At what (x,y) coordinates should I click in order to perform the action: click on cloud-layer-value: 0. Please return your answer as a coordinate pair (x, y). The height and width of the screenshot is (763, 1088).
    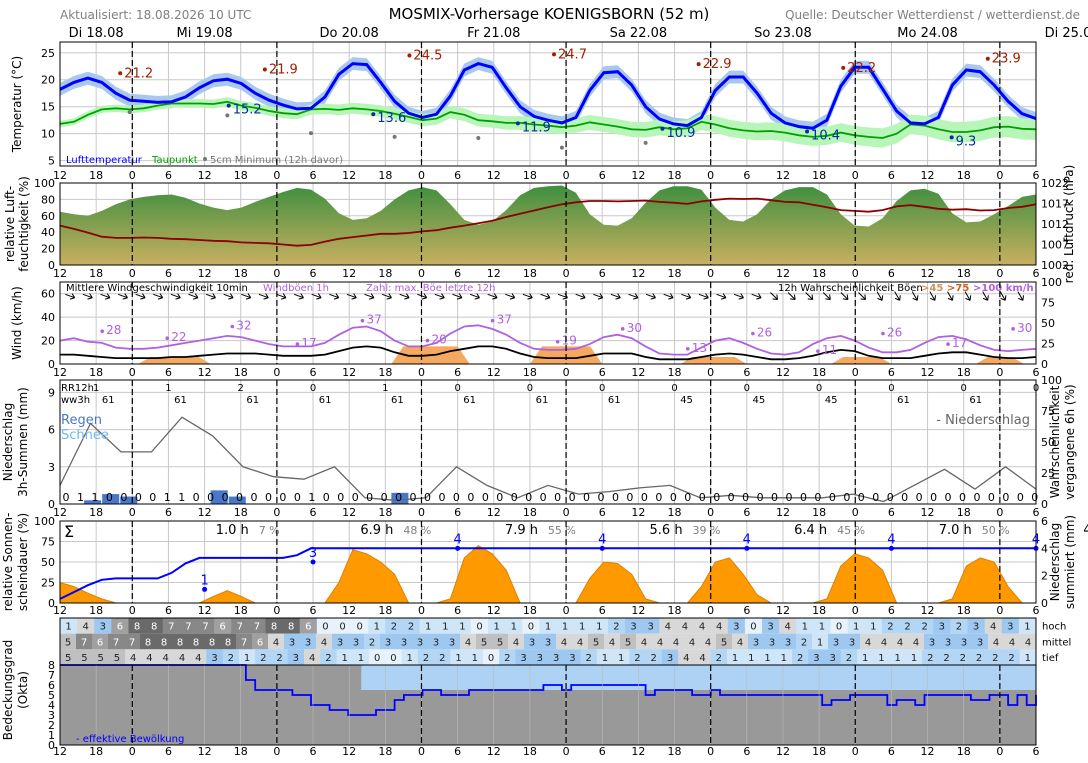
    Looking at the image, I should click on (342, 627).